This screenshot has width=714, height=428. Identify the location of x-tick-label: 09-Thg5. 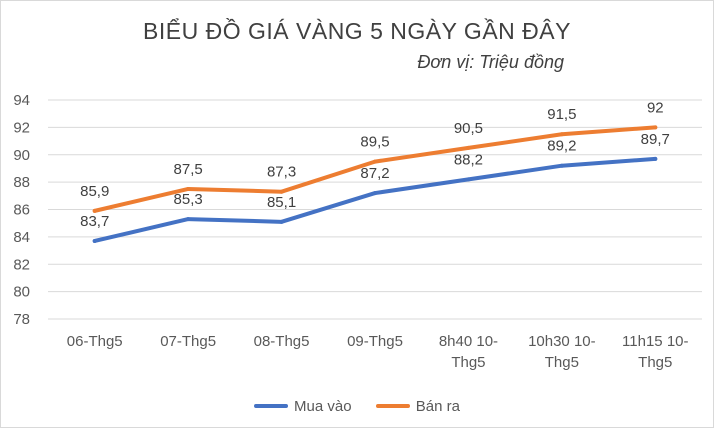
(375, 341).